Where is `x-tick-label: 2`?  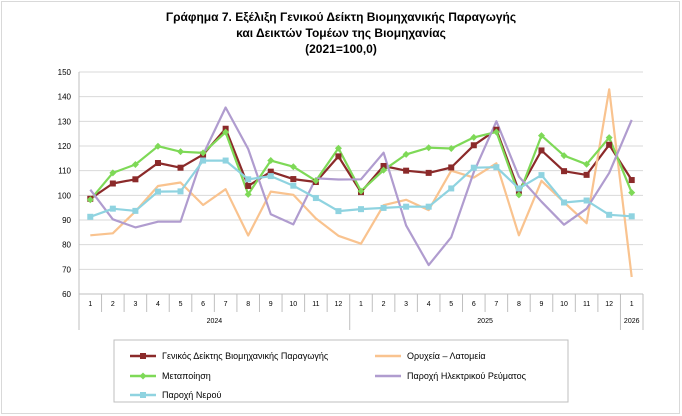 x-tick-label: 2 is located at coordinates (113, 304).